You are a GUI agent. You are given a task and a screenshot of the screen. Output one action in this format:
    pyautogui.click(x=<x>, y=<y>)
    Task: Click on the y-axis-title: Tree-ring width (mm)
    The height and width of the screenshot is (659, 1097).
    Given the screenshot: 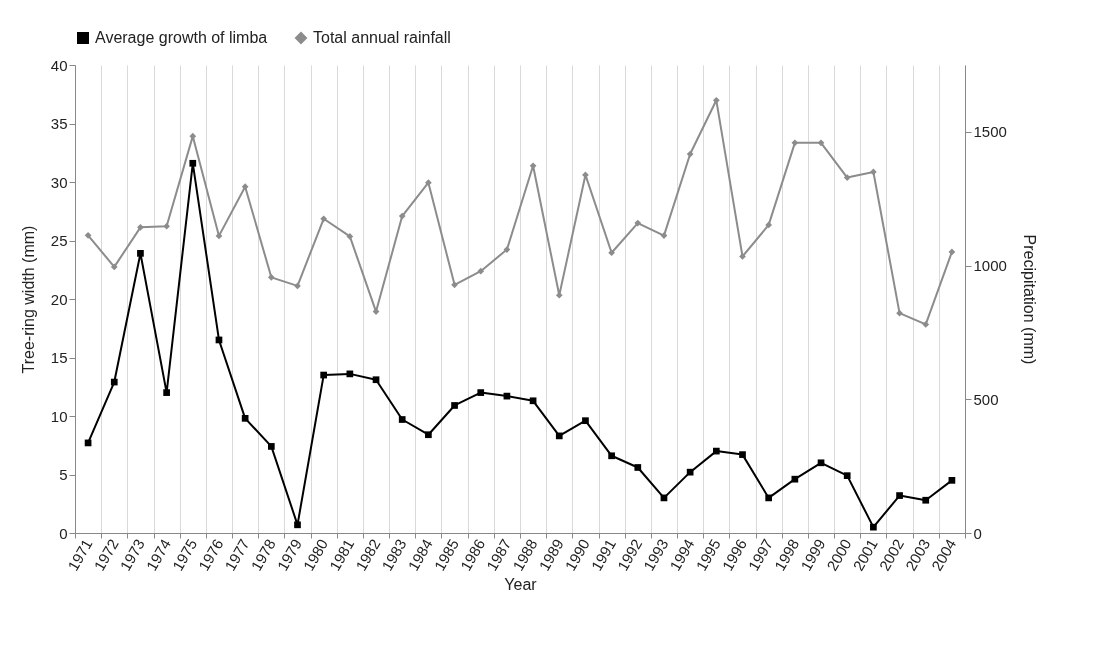 What is the action you would take?
    pyautogui.click(x=28, y=299)
    